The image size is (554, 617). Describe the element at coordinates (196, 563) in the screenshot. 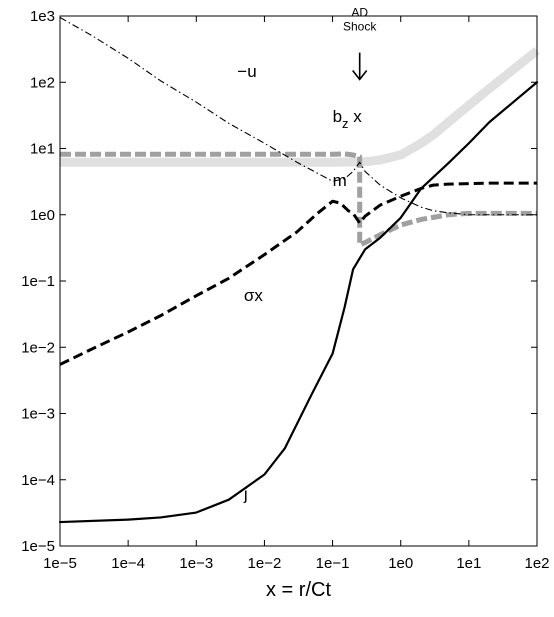

I see `x-tick-label: 1e−3` at that location.